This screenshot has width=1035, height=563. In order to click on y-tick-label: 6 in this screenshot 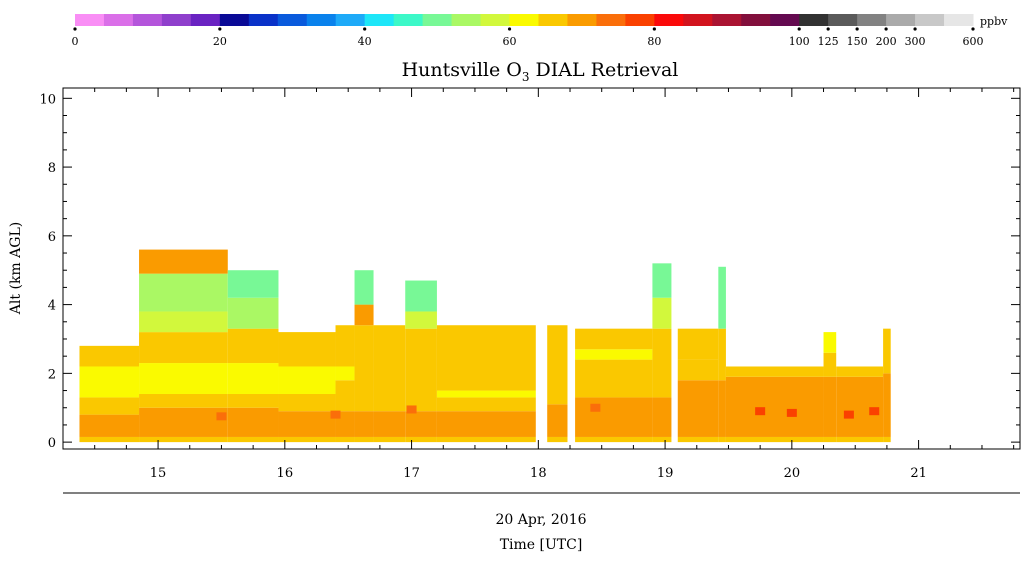, I will do `click(52, 237)`.